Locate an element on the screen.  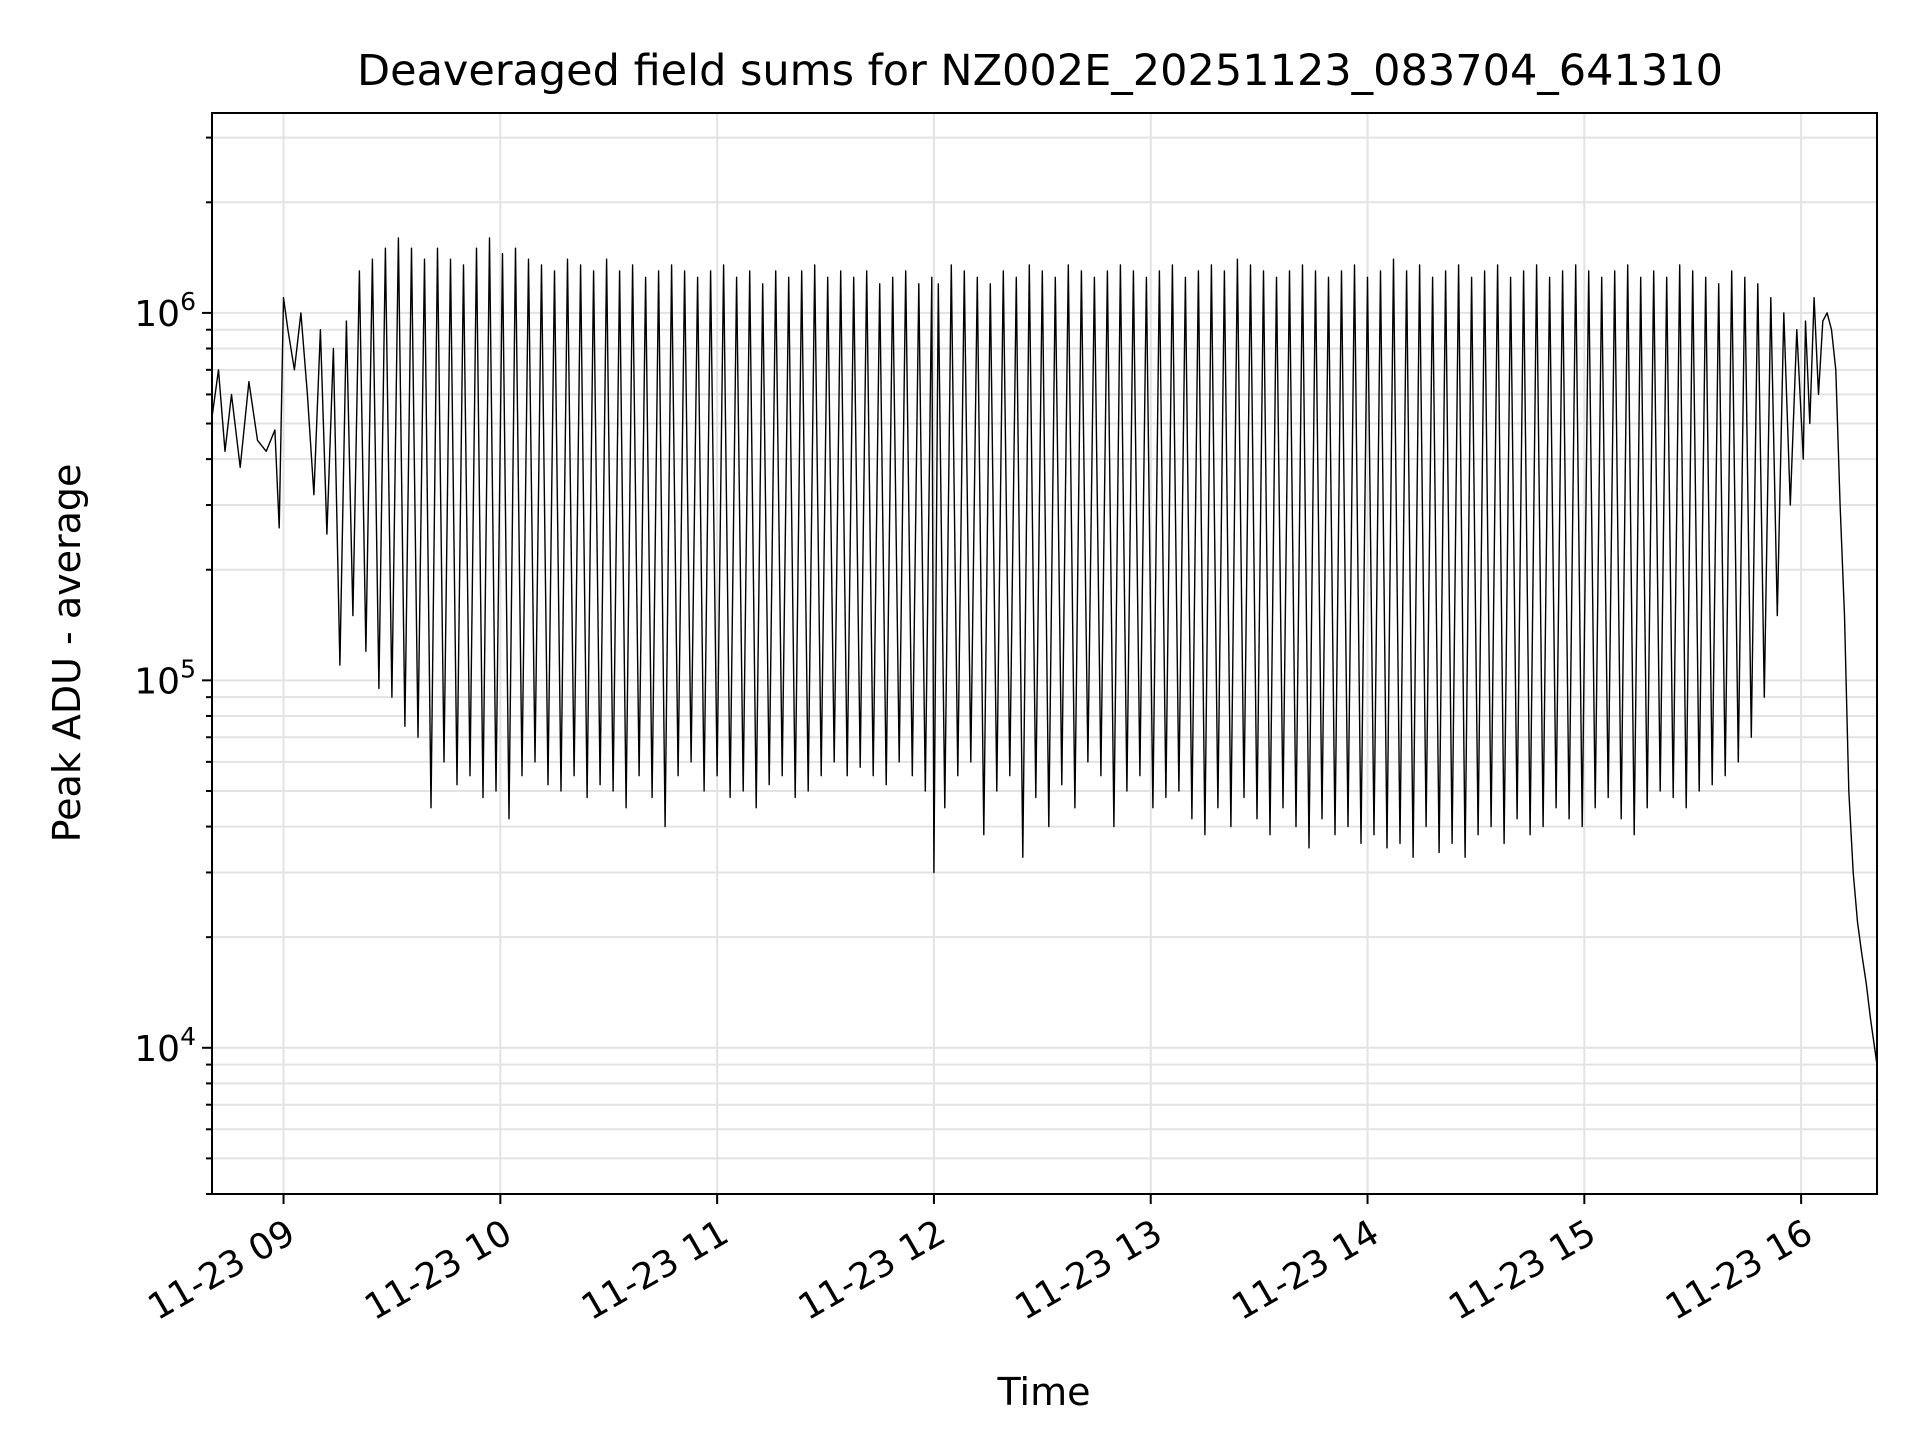
x-axis-label: Time is located at coordinates (1044, 1392).